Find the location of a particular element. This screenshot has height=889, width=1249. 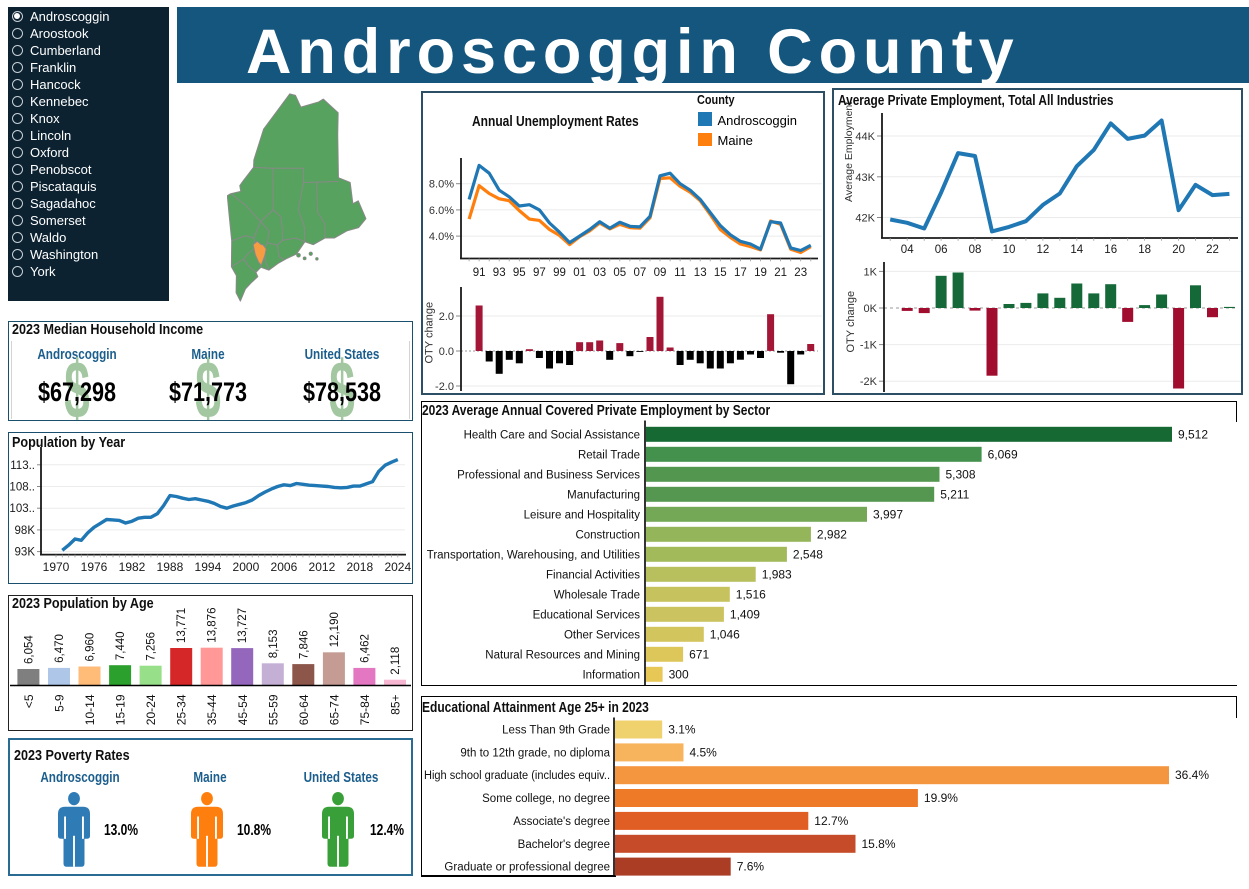

svg-text: 1,046 is located at coordinates (725, 634).